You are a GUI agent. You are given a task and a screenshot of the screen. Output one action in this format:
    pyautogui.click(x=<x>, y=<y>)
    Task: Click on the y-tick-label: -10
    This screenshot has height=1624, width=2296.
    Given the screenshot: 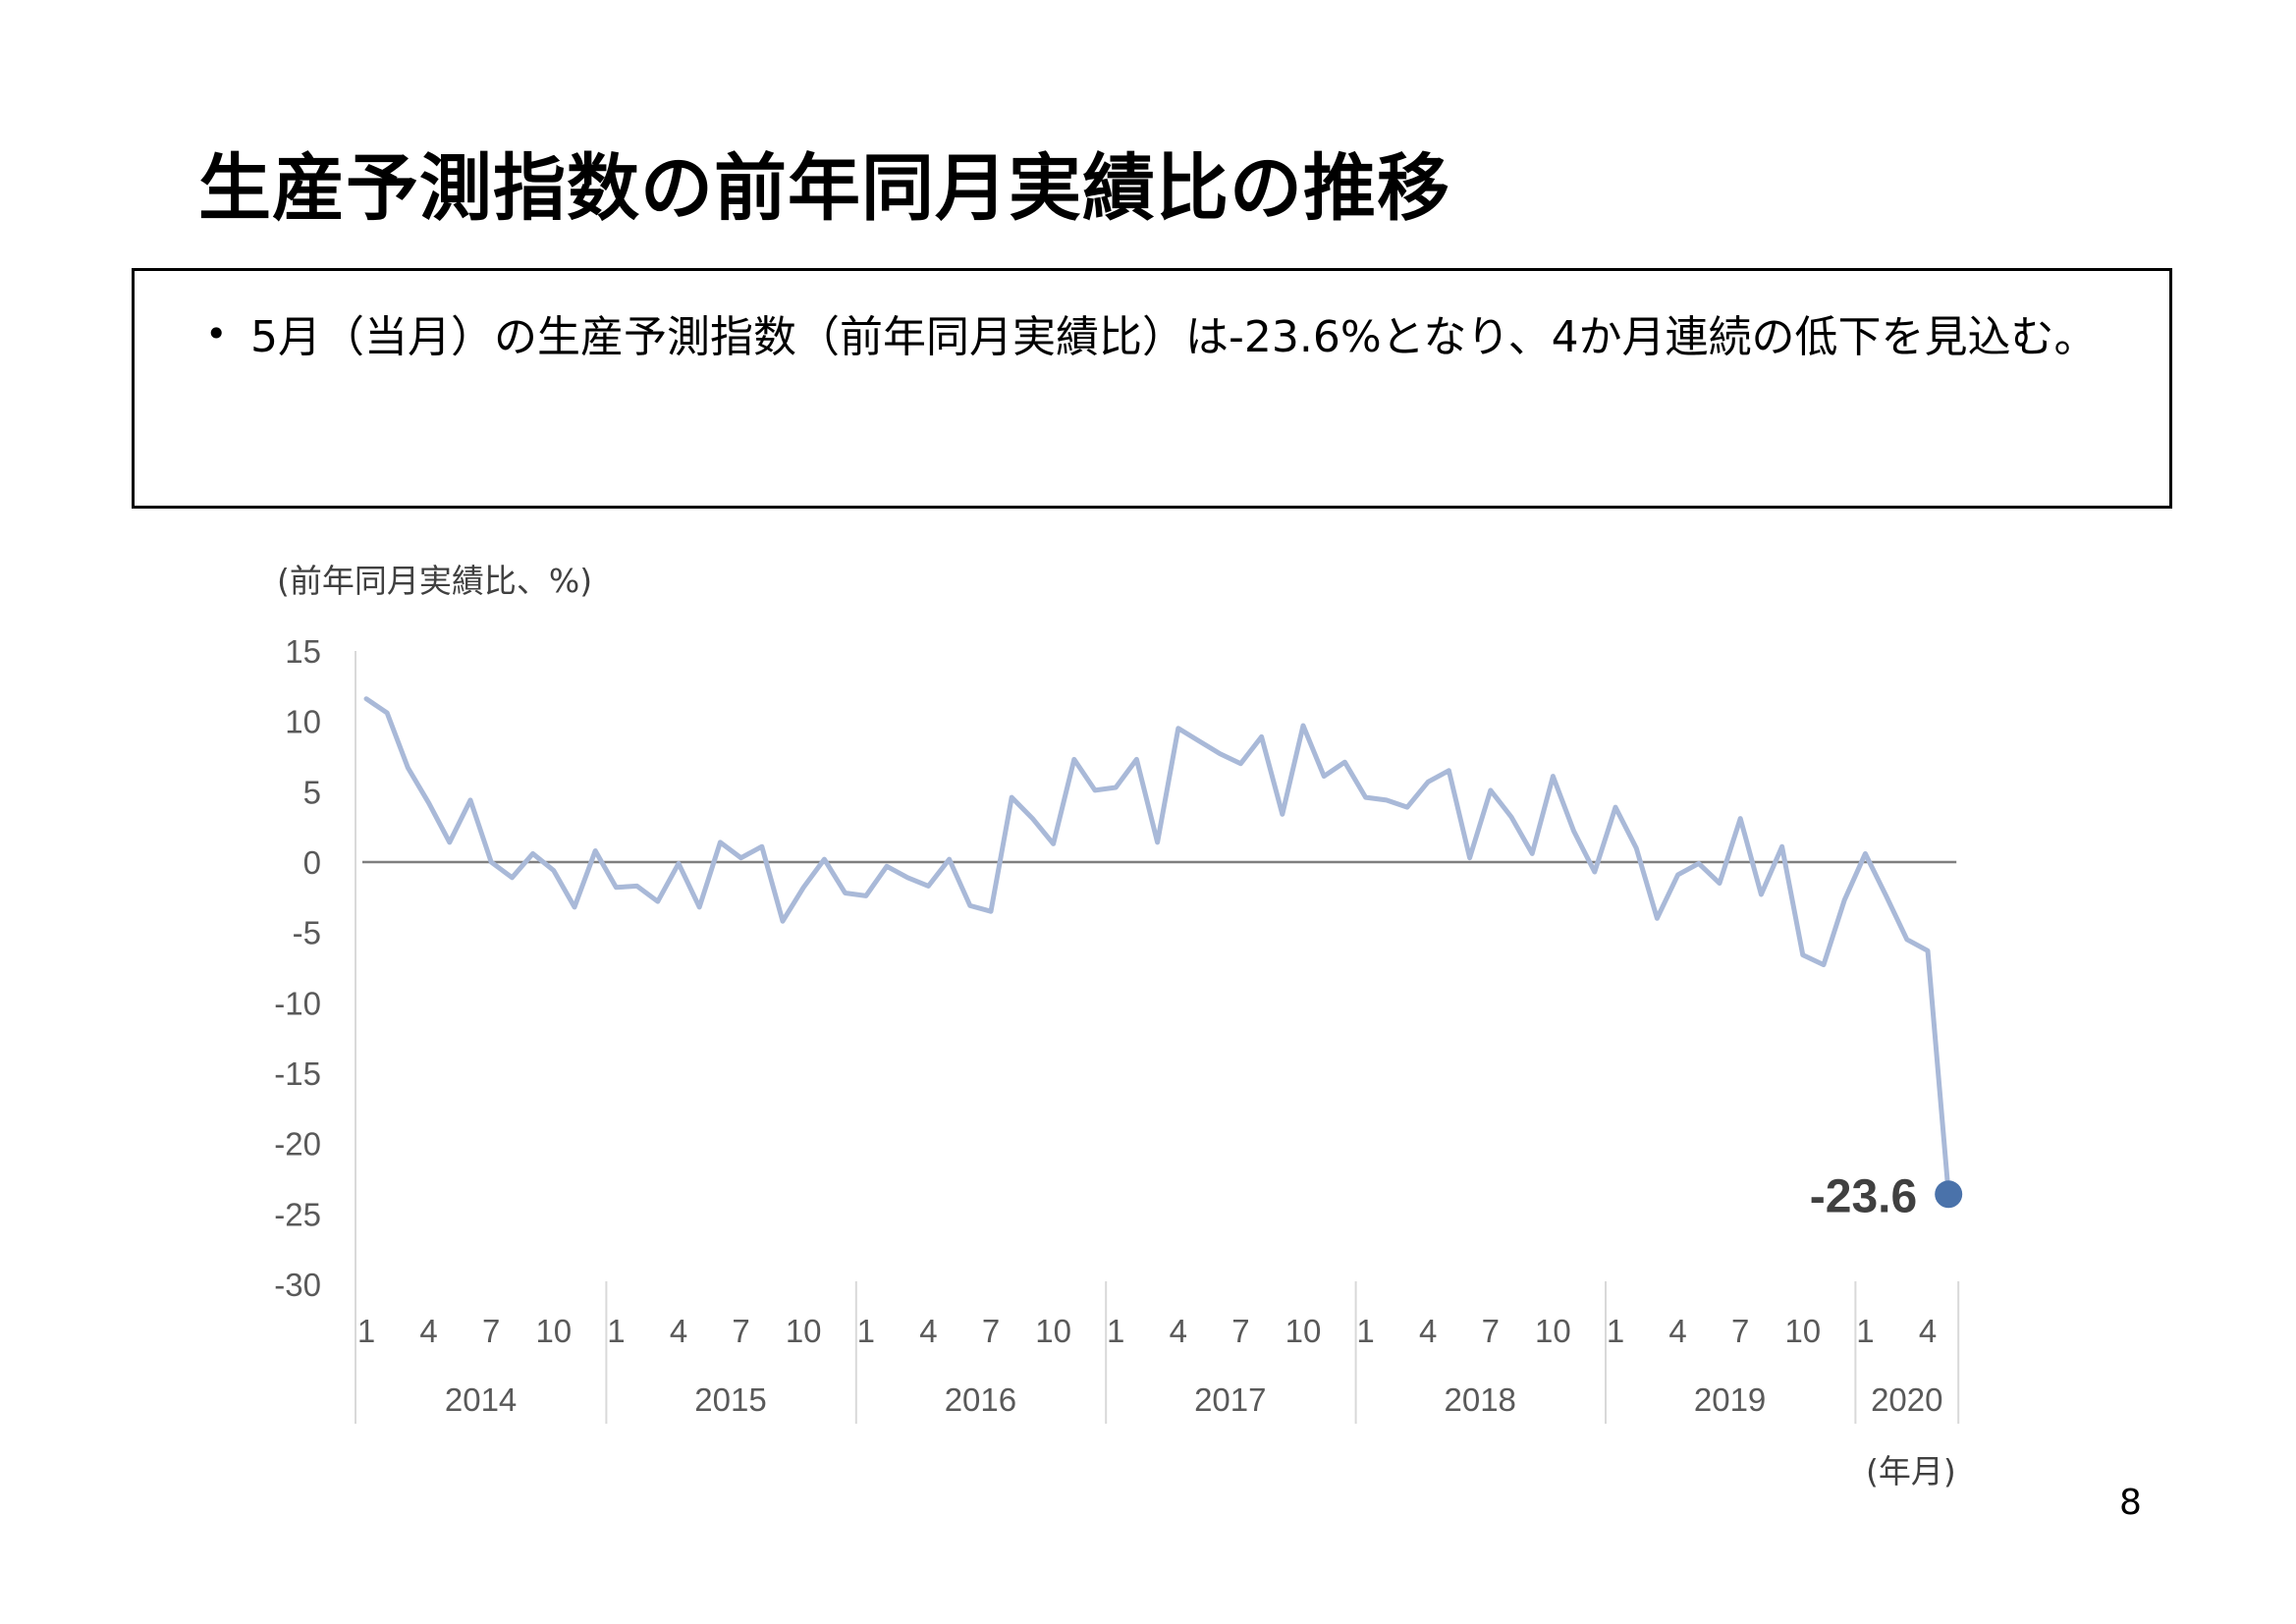 What is the action you would take?
    pyautogui.click(x=297, y=1003)
    